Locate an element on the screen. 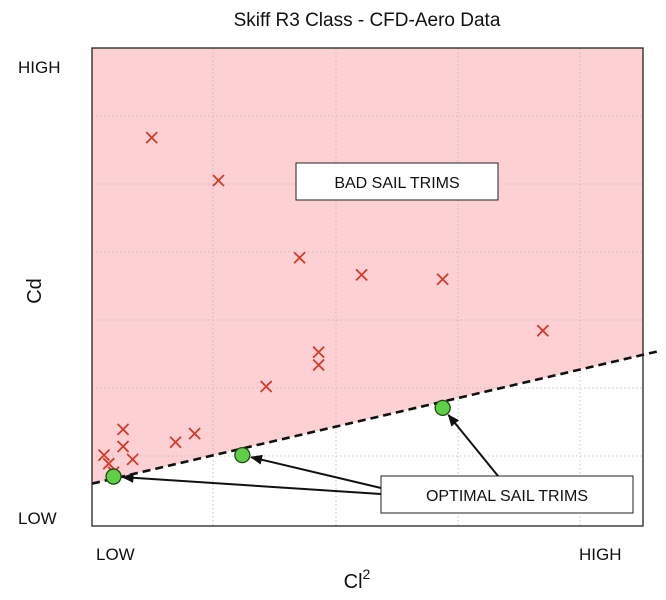 Image resolution: width=666 pixels, height=600 pixels. arrow-layer is located at coordinates (310, 454).